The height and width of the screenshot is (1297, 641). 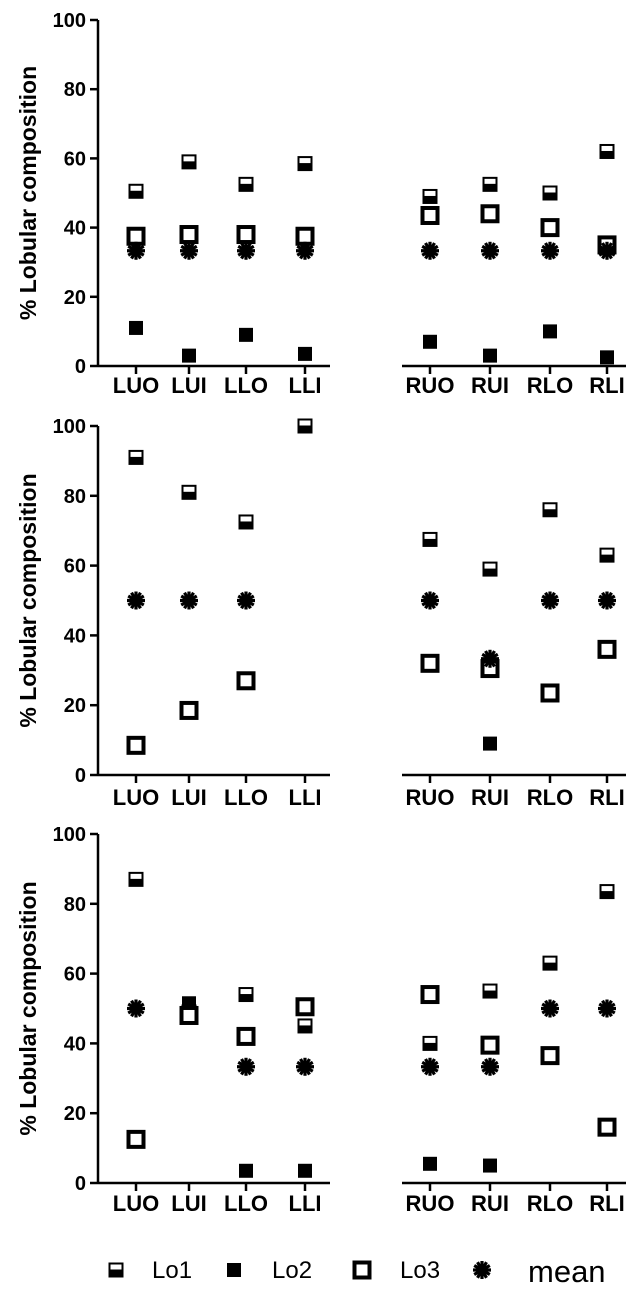 What do you see at coordinates (567, 1271) in the screenshot?
I see `legend-label-mean: mean` at bounding box center [567, 1271].